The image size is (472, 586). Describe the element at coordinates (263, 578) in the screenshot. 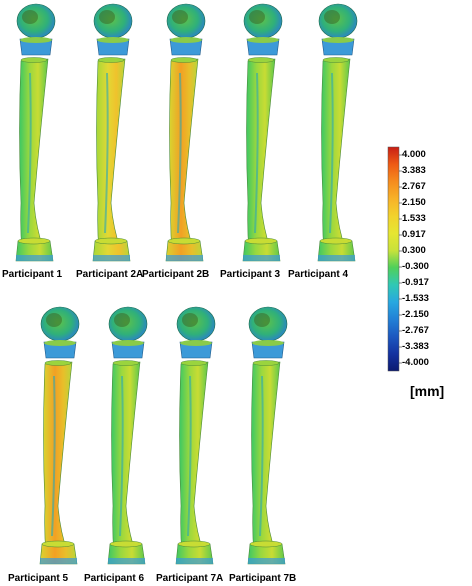

I see `participant-label: Participant 7B` at that location.